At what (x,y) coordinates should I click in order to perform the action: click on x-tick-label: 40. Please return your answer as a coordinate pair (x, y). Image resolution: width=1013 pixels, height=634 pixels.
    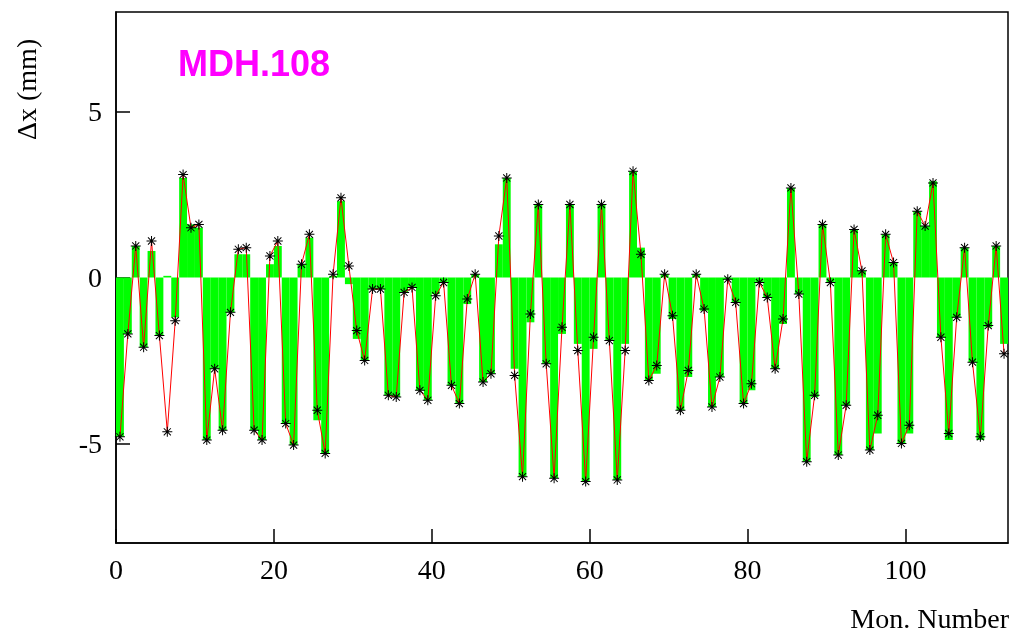
    Looking at the image, I should click on (431, 569).